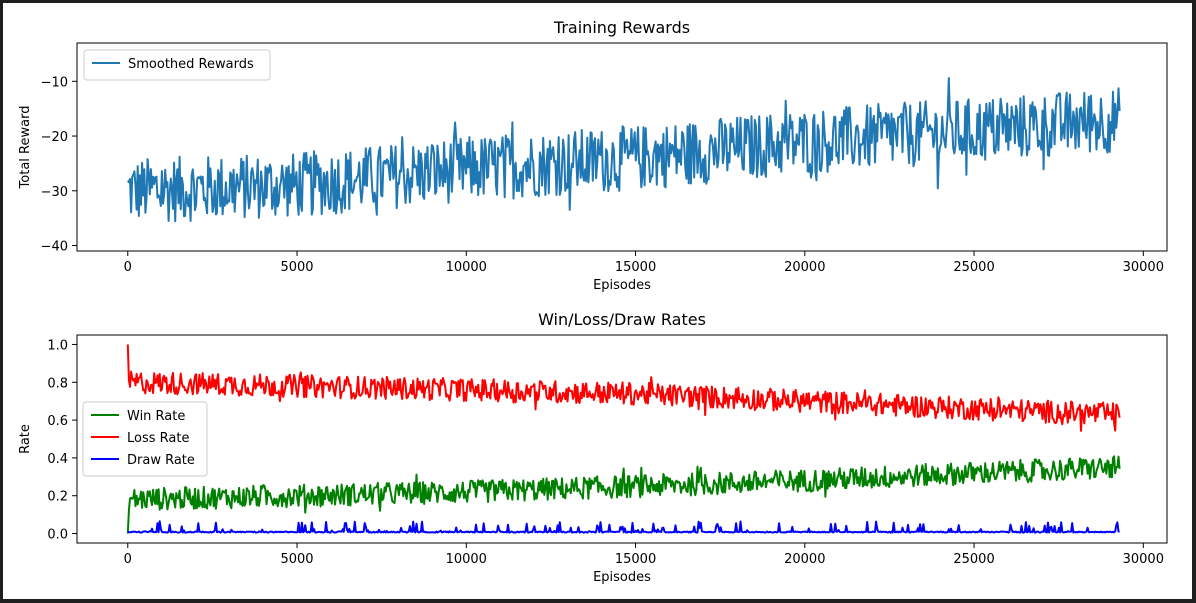 The image size is (1196, 603). I want to click on y-tick-label: −10, so click(54, 82).